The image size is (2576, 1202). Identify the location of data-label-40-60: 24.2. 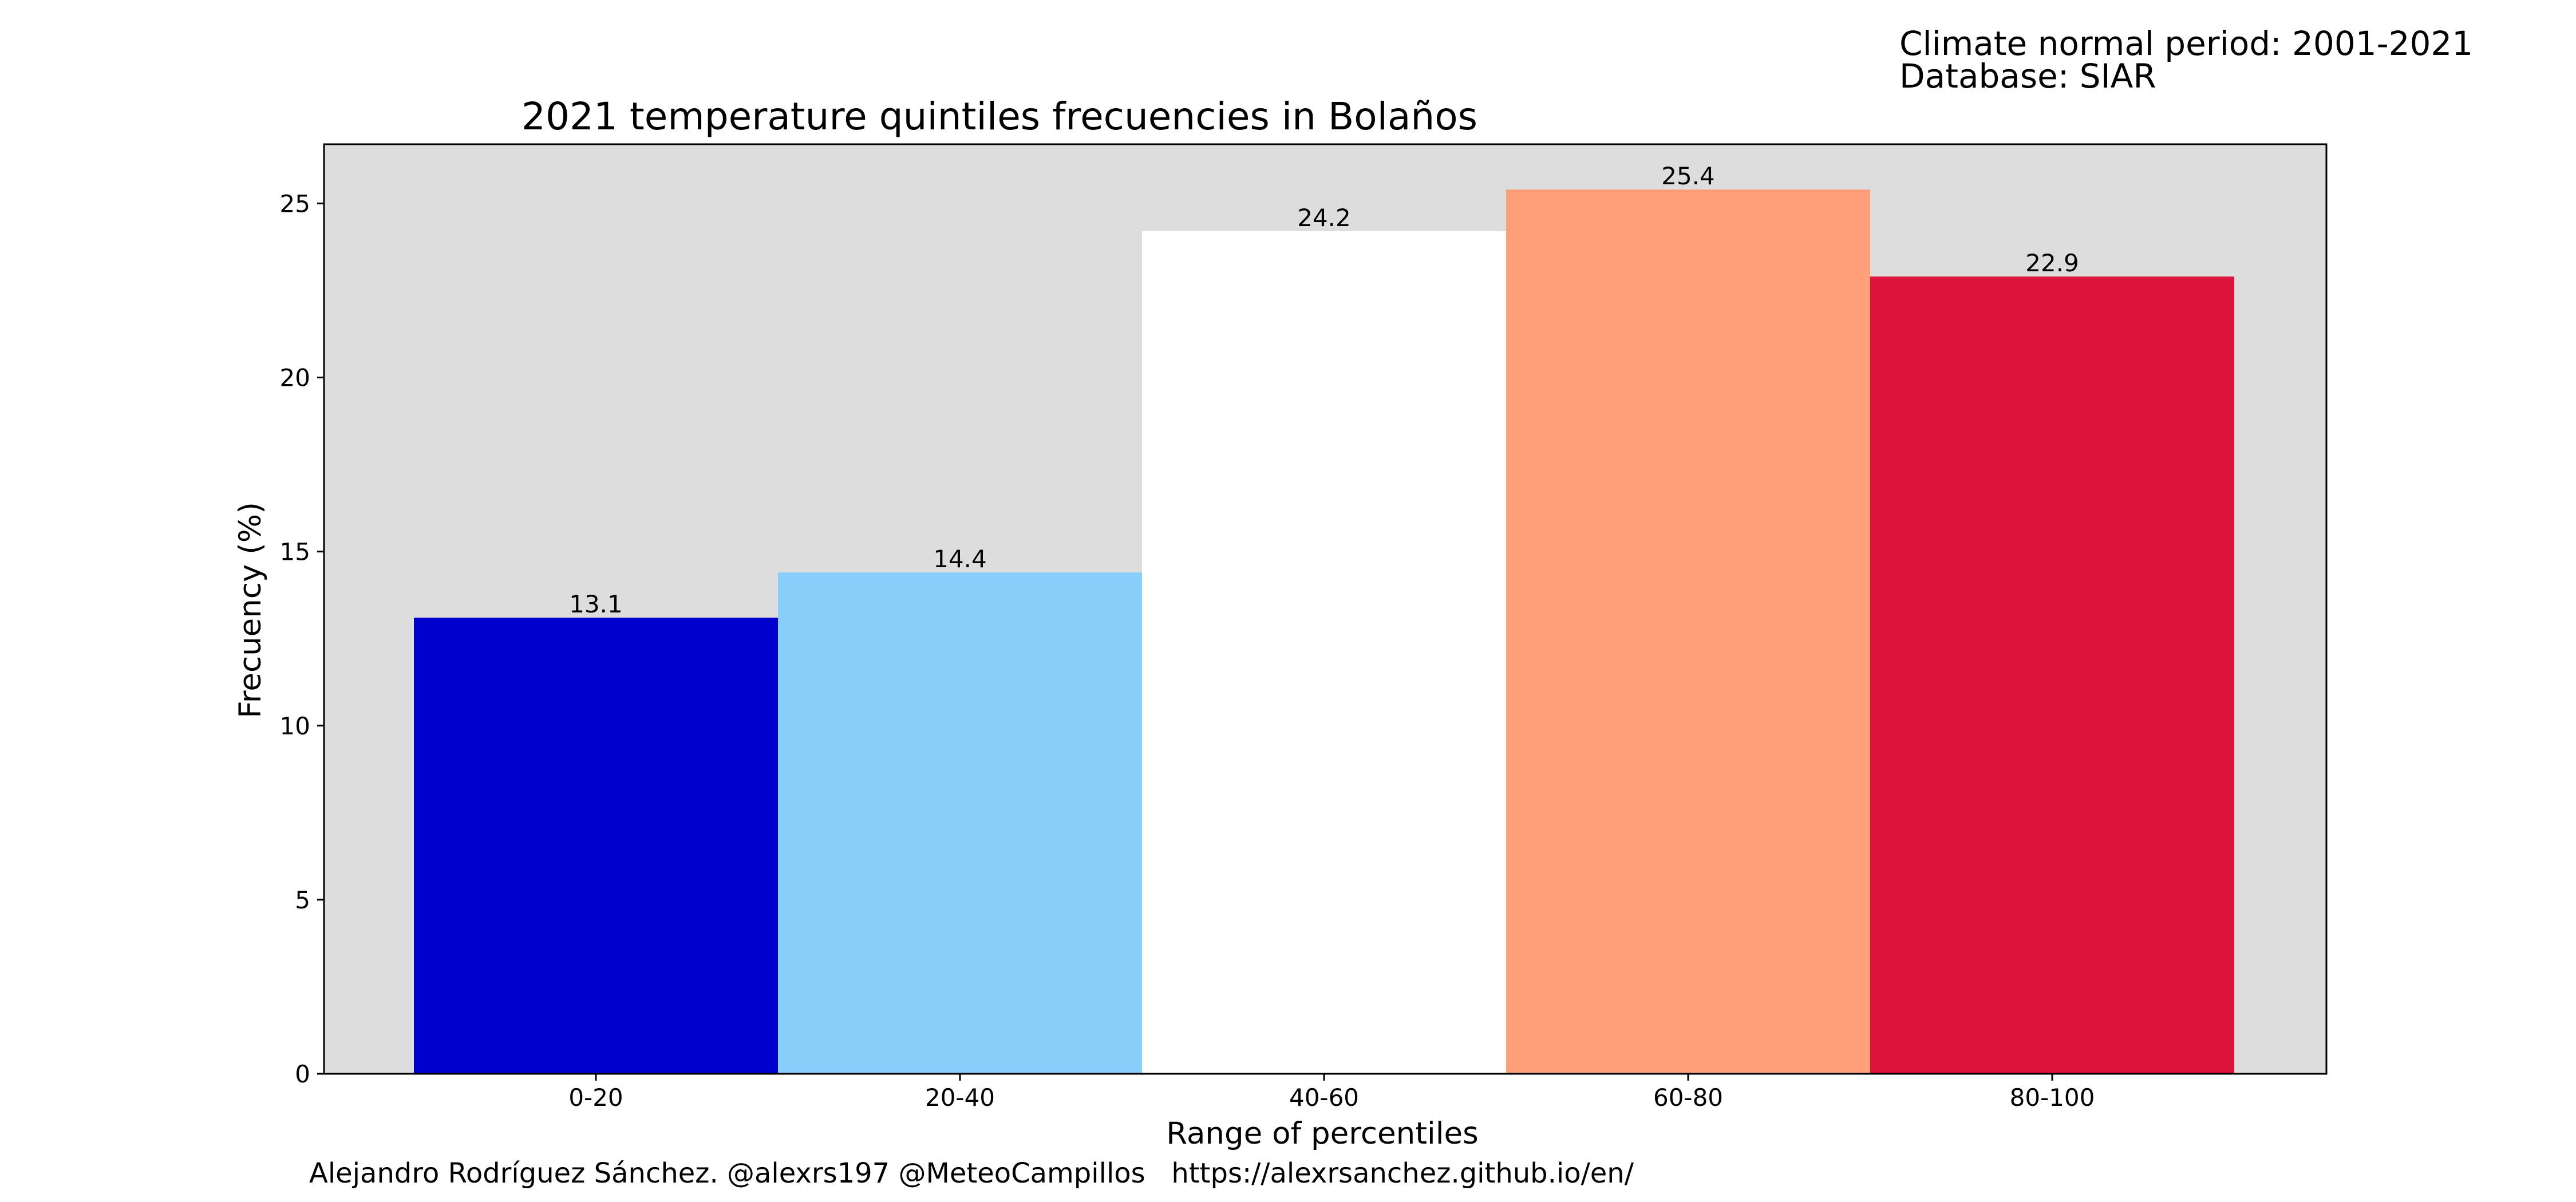
(1324, 218).